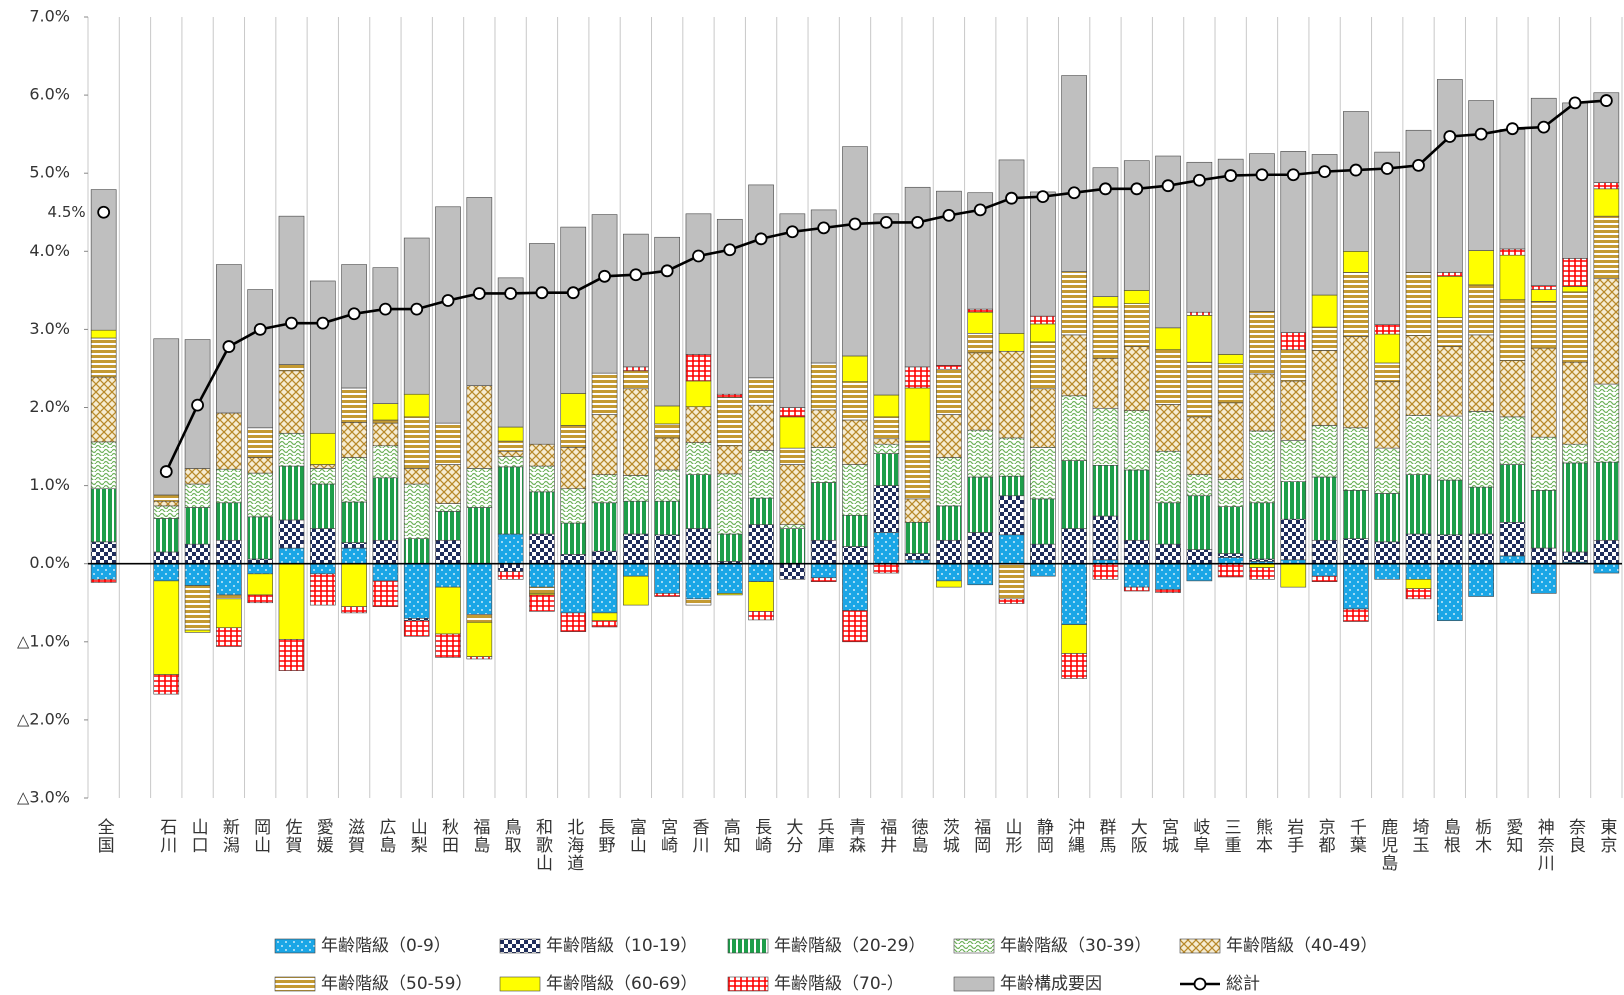  I want to click on x-tick-label: 熊本, so click(1262, 836).